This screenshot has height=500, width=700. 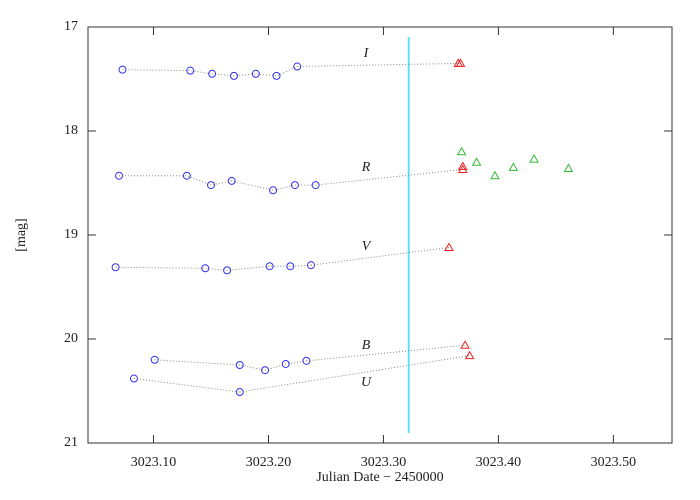 I want to click on band-label: B, so click(x=366, y=345).